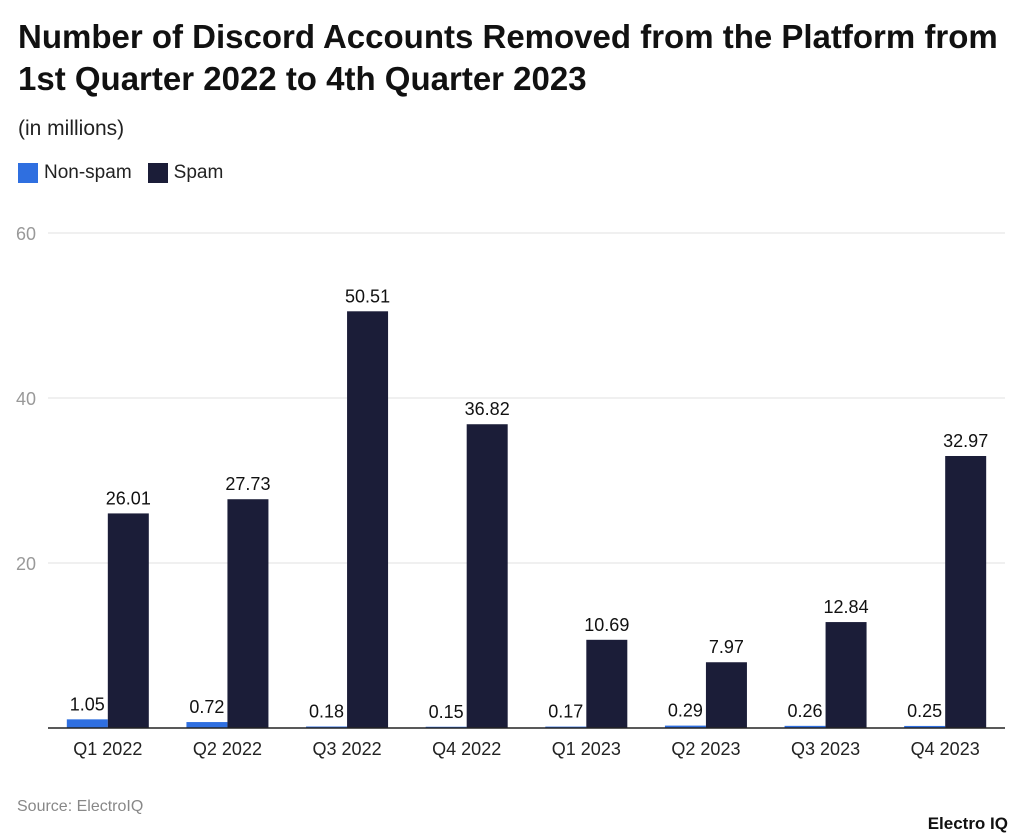 This screenshot has width=1024, height=836. What do you see at coordinates (924, 711) in the screenshot?
I see `data-label: 0.25` at bounding box center [924, 711].